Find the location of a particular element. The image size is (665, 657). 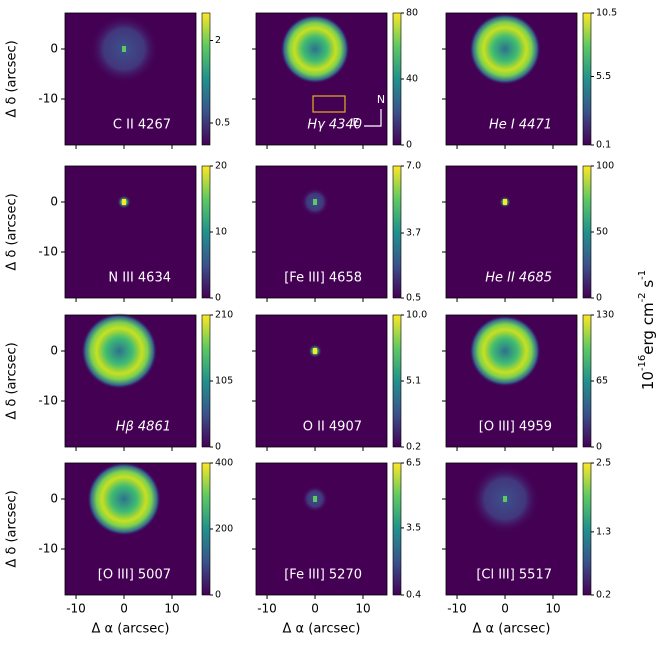

compass-east: E is located at coordinates (356, 122).